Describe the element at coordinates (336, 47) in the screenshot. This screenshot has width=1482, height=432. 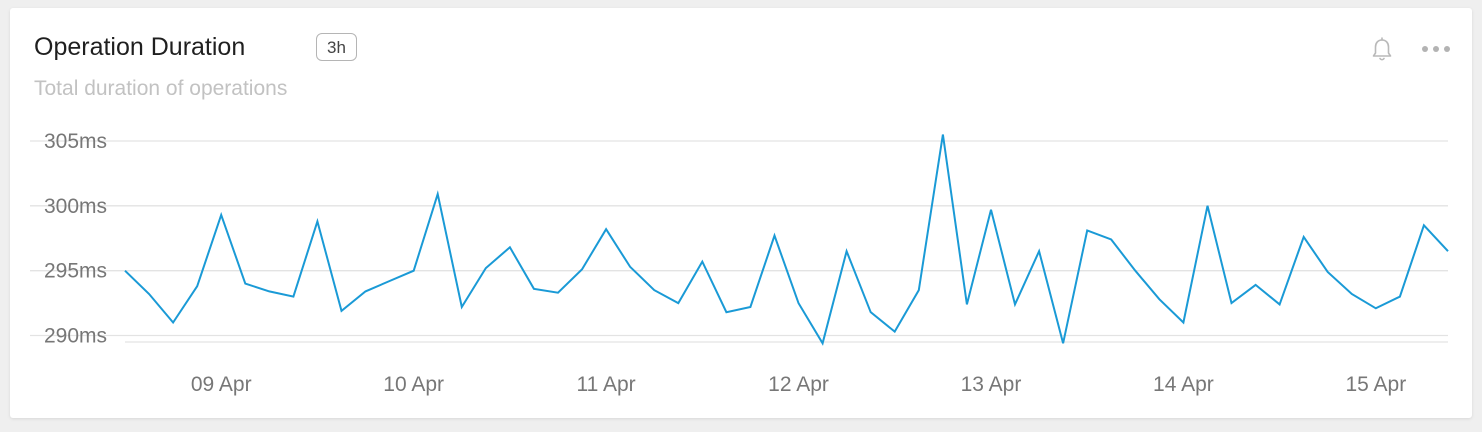
I see `time-range-badge: 3h` at that location.